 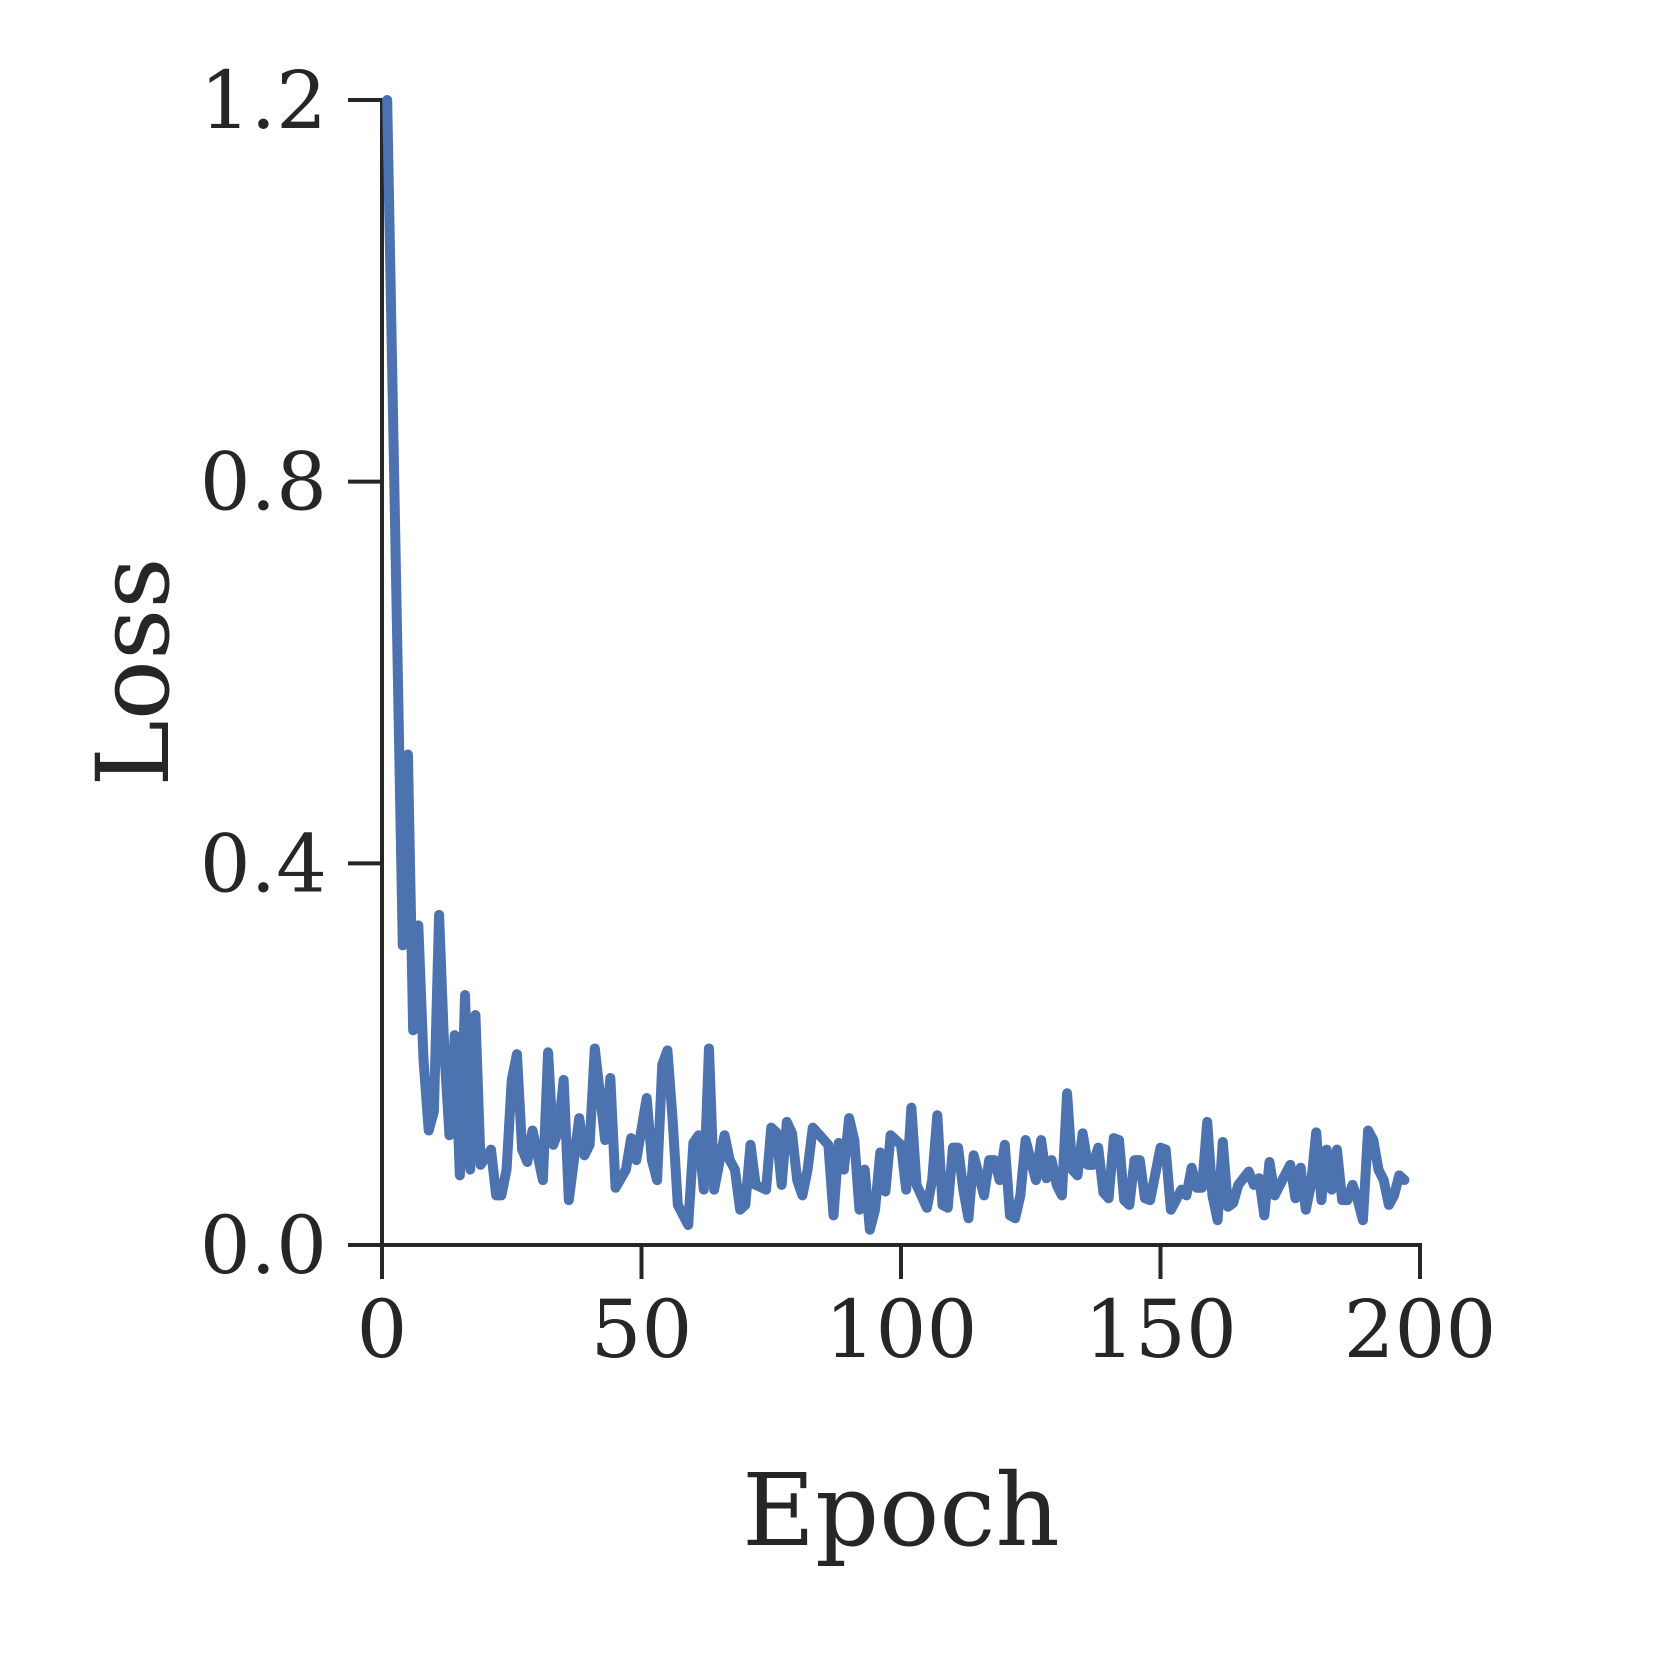 I want to click on y-tick-label: 1.2, so click(x=263, y=100).